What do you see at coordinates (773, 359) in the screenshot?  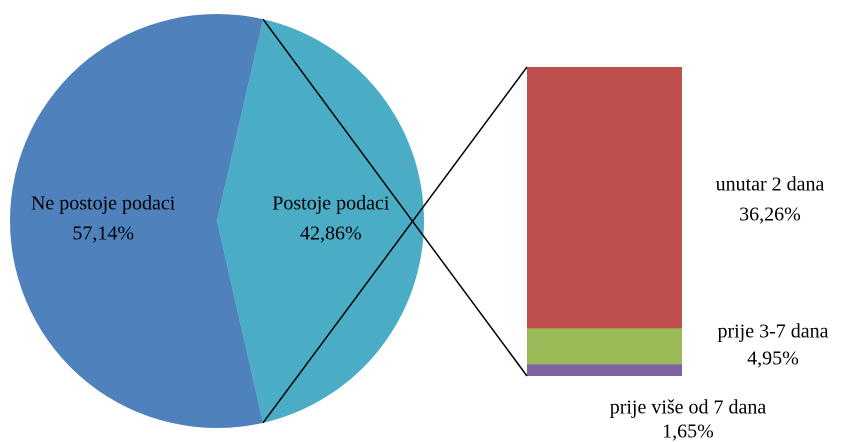 I see `segment-value-label: 4,95%` at bounding box center [773, 359].